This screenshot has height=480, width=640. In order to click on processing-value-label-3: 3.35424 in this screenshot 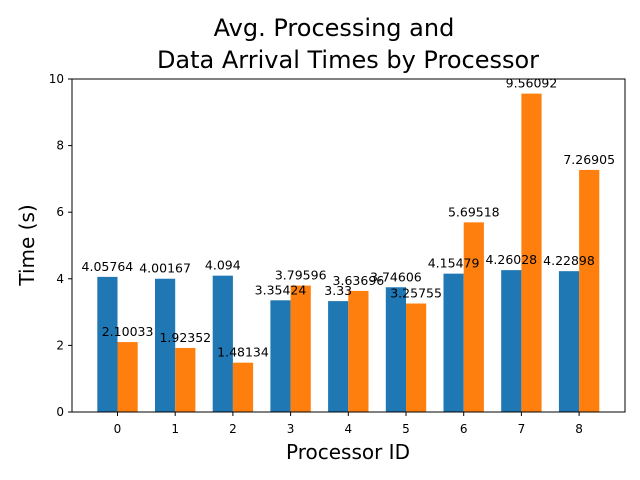, I will do `click(281, 289)`.